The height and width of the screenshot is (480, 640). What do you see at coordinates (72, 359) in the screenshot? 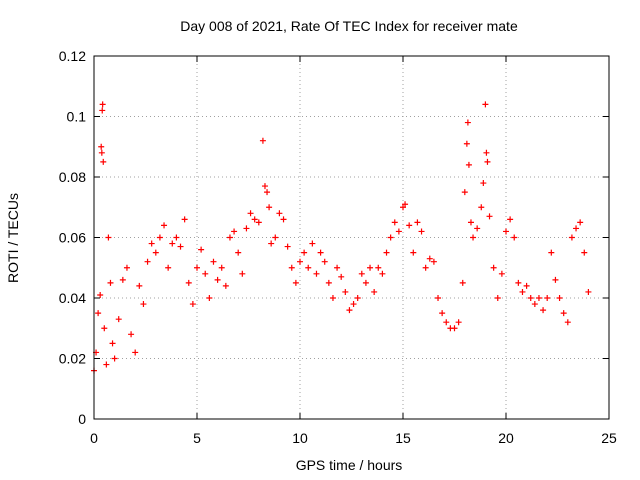
I see `y-tick-label: 0.02` at bounding box center [72, 359].